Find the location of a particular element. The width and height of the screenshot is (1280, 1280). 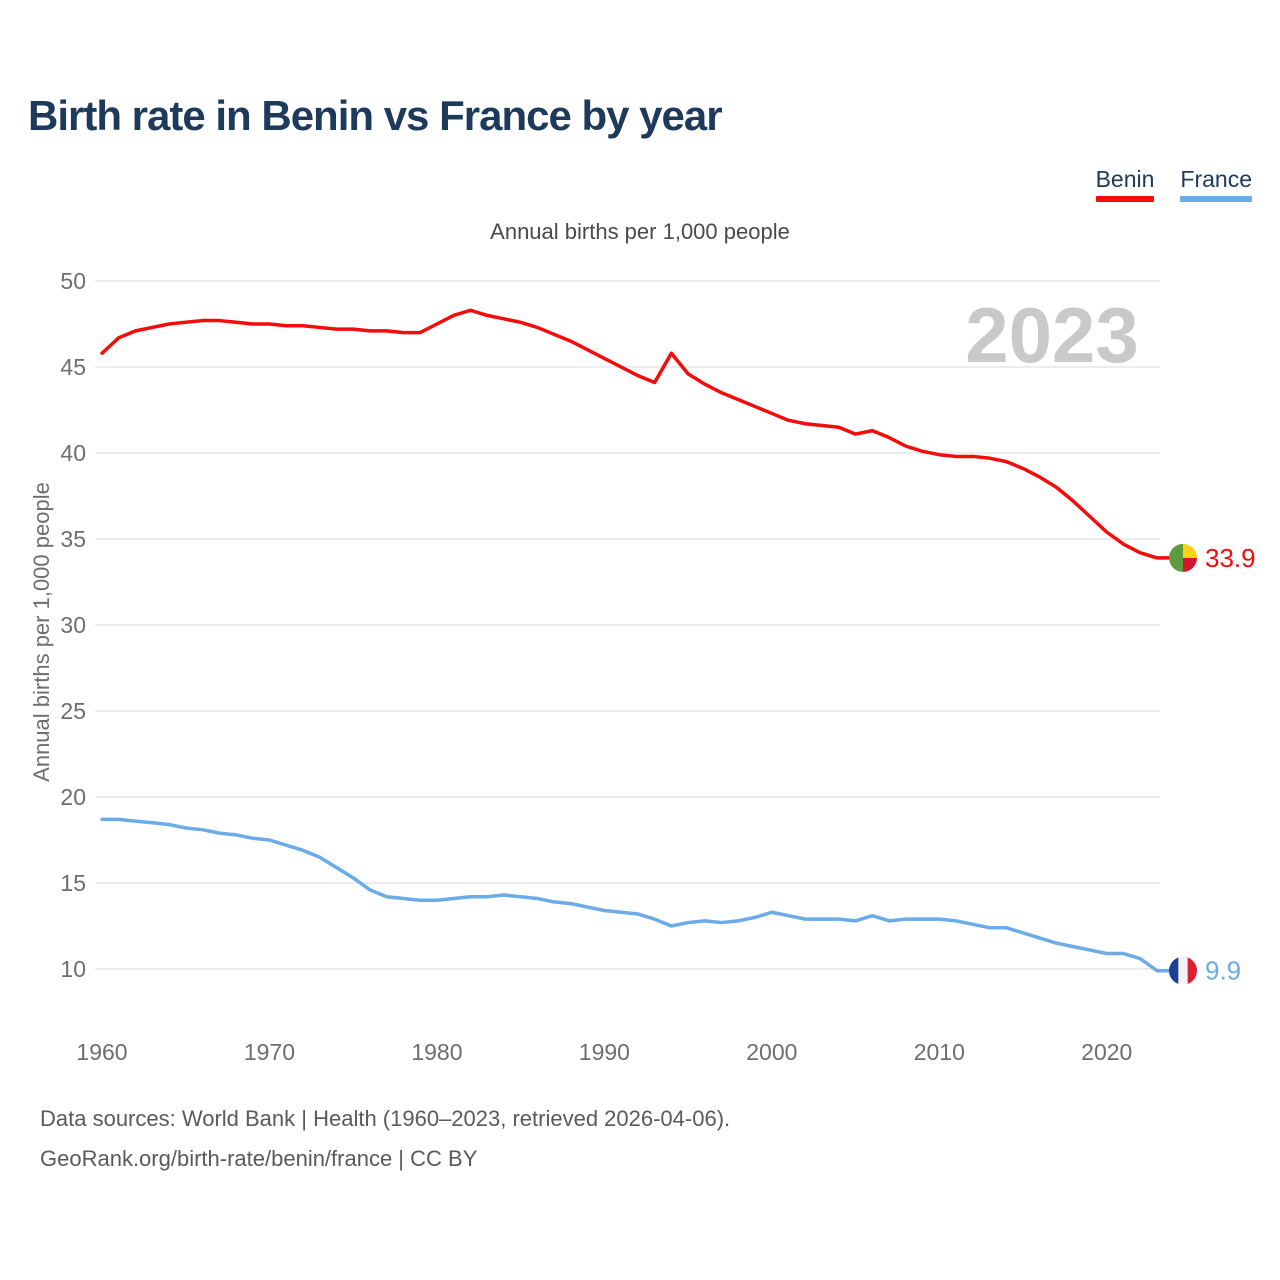

france-line is located at coordinates (636, 895).